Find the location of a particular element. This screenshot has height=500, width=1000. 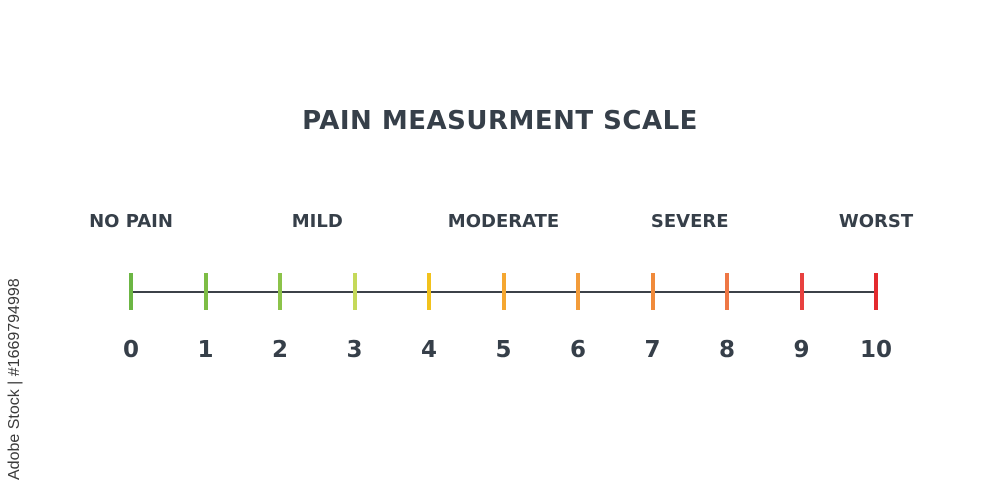

category-label: WORST is located at coordinates (876, 221).